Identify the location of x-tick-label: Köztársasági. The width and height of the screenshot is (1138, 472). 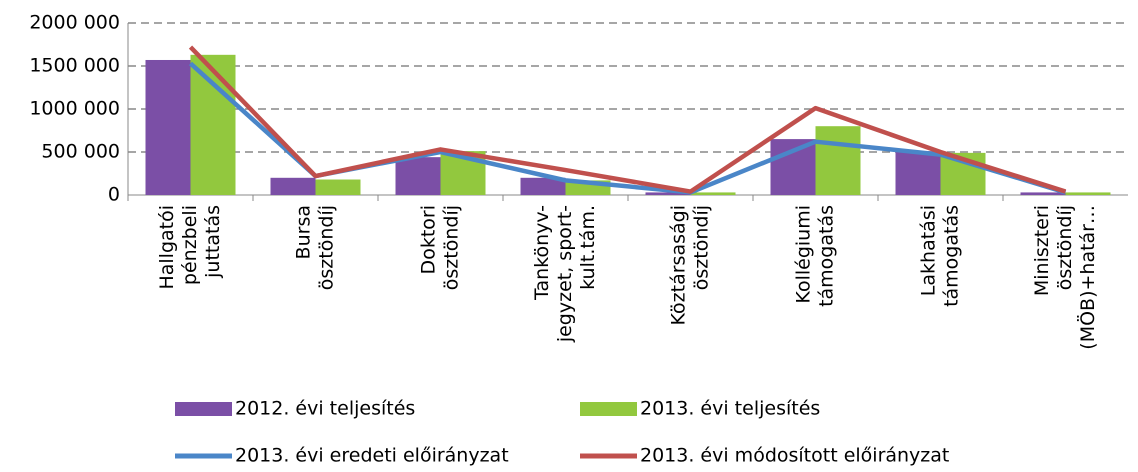
(679, 265).